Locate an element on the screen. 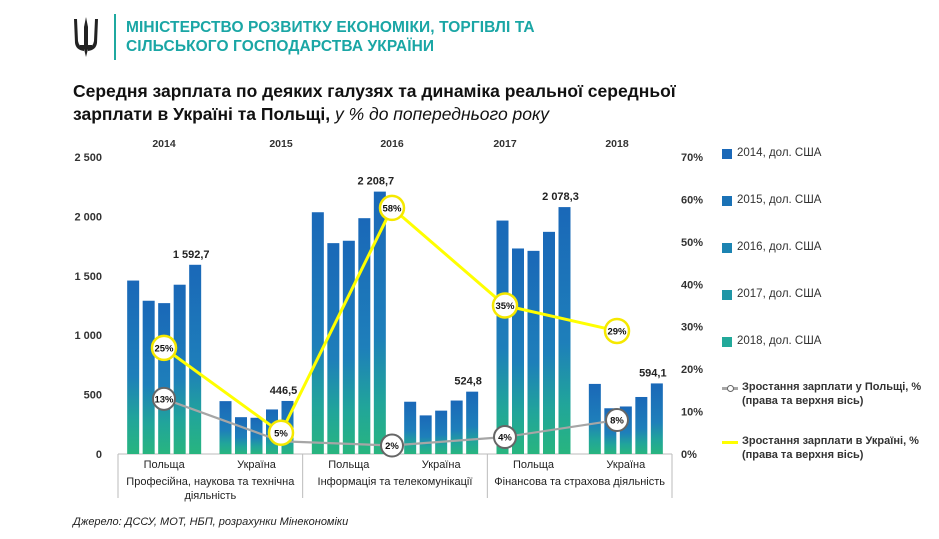 The width and height of the screenshot is (939, 539). legend-item: 2018, дол. США is located at coordinates (827, 341).